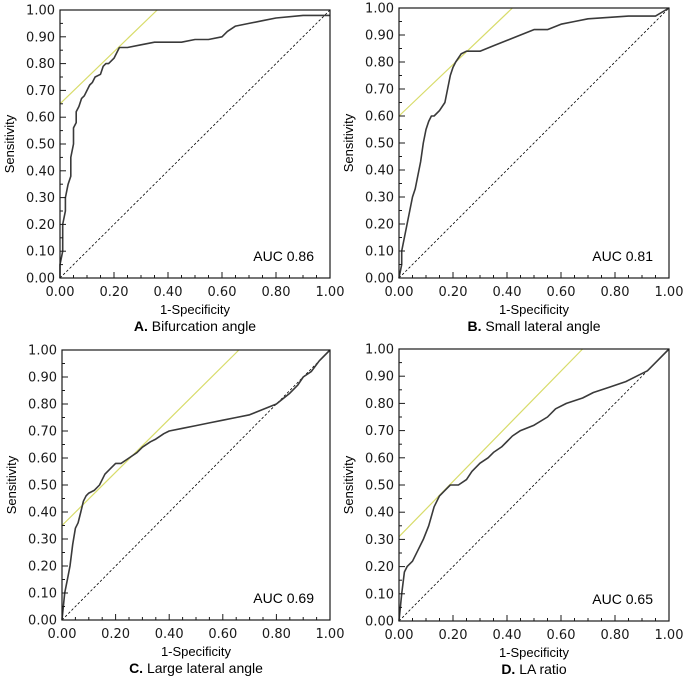 The height and width of the screenshot is (679, 685). I want to click on auc-annotation: AUC 0.69, so click(283, 598).